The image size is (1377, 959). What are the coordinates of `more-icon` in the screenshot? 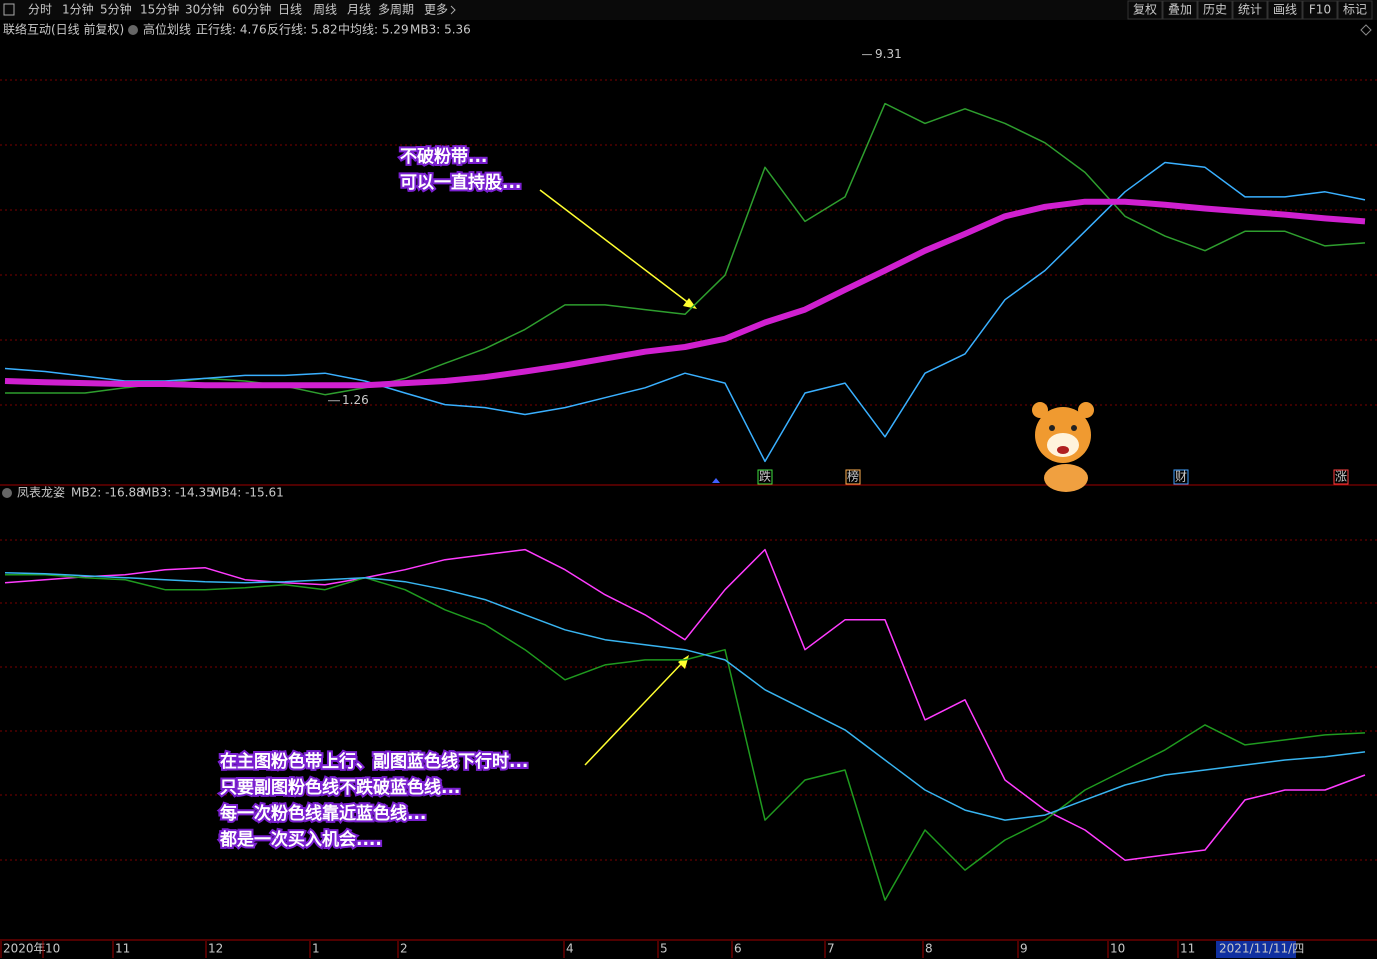 It's located at (453, 10).